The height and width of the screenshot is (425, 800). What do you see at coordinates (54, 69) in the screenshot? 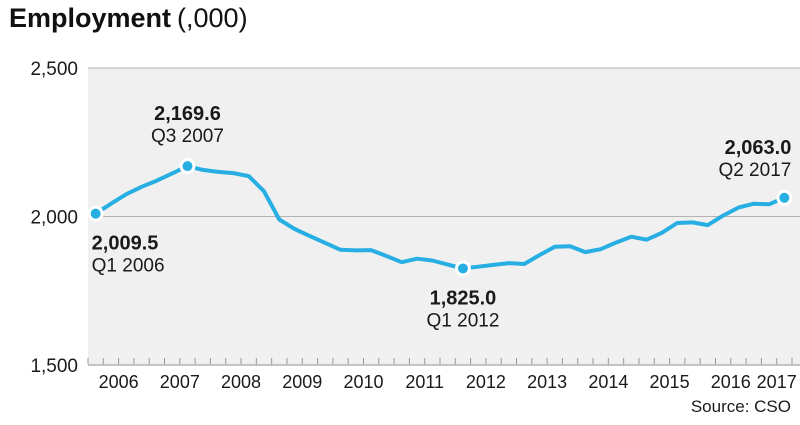
I see `y-axis-label: 2,500` at bounding box center [54, 69].